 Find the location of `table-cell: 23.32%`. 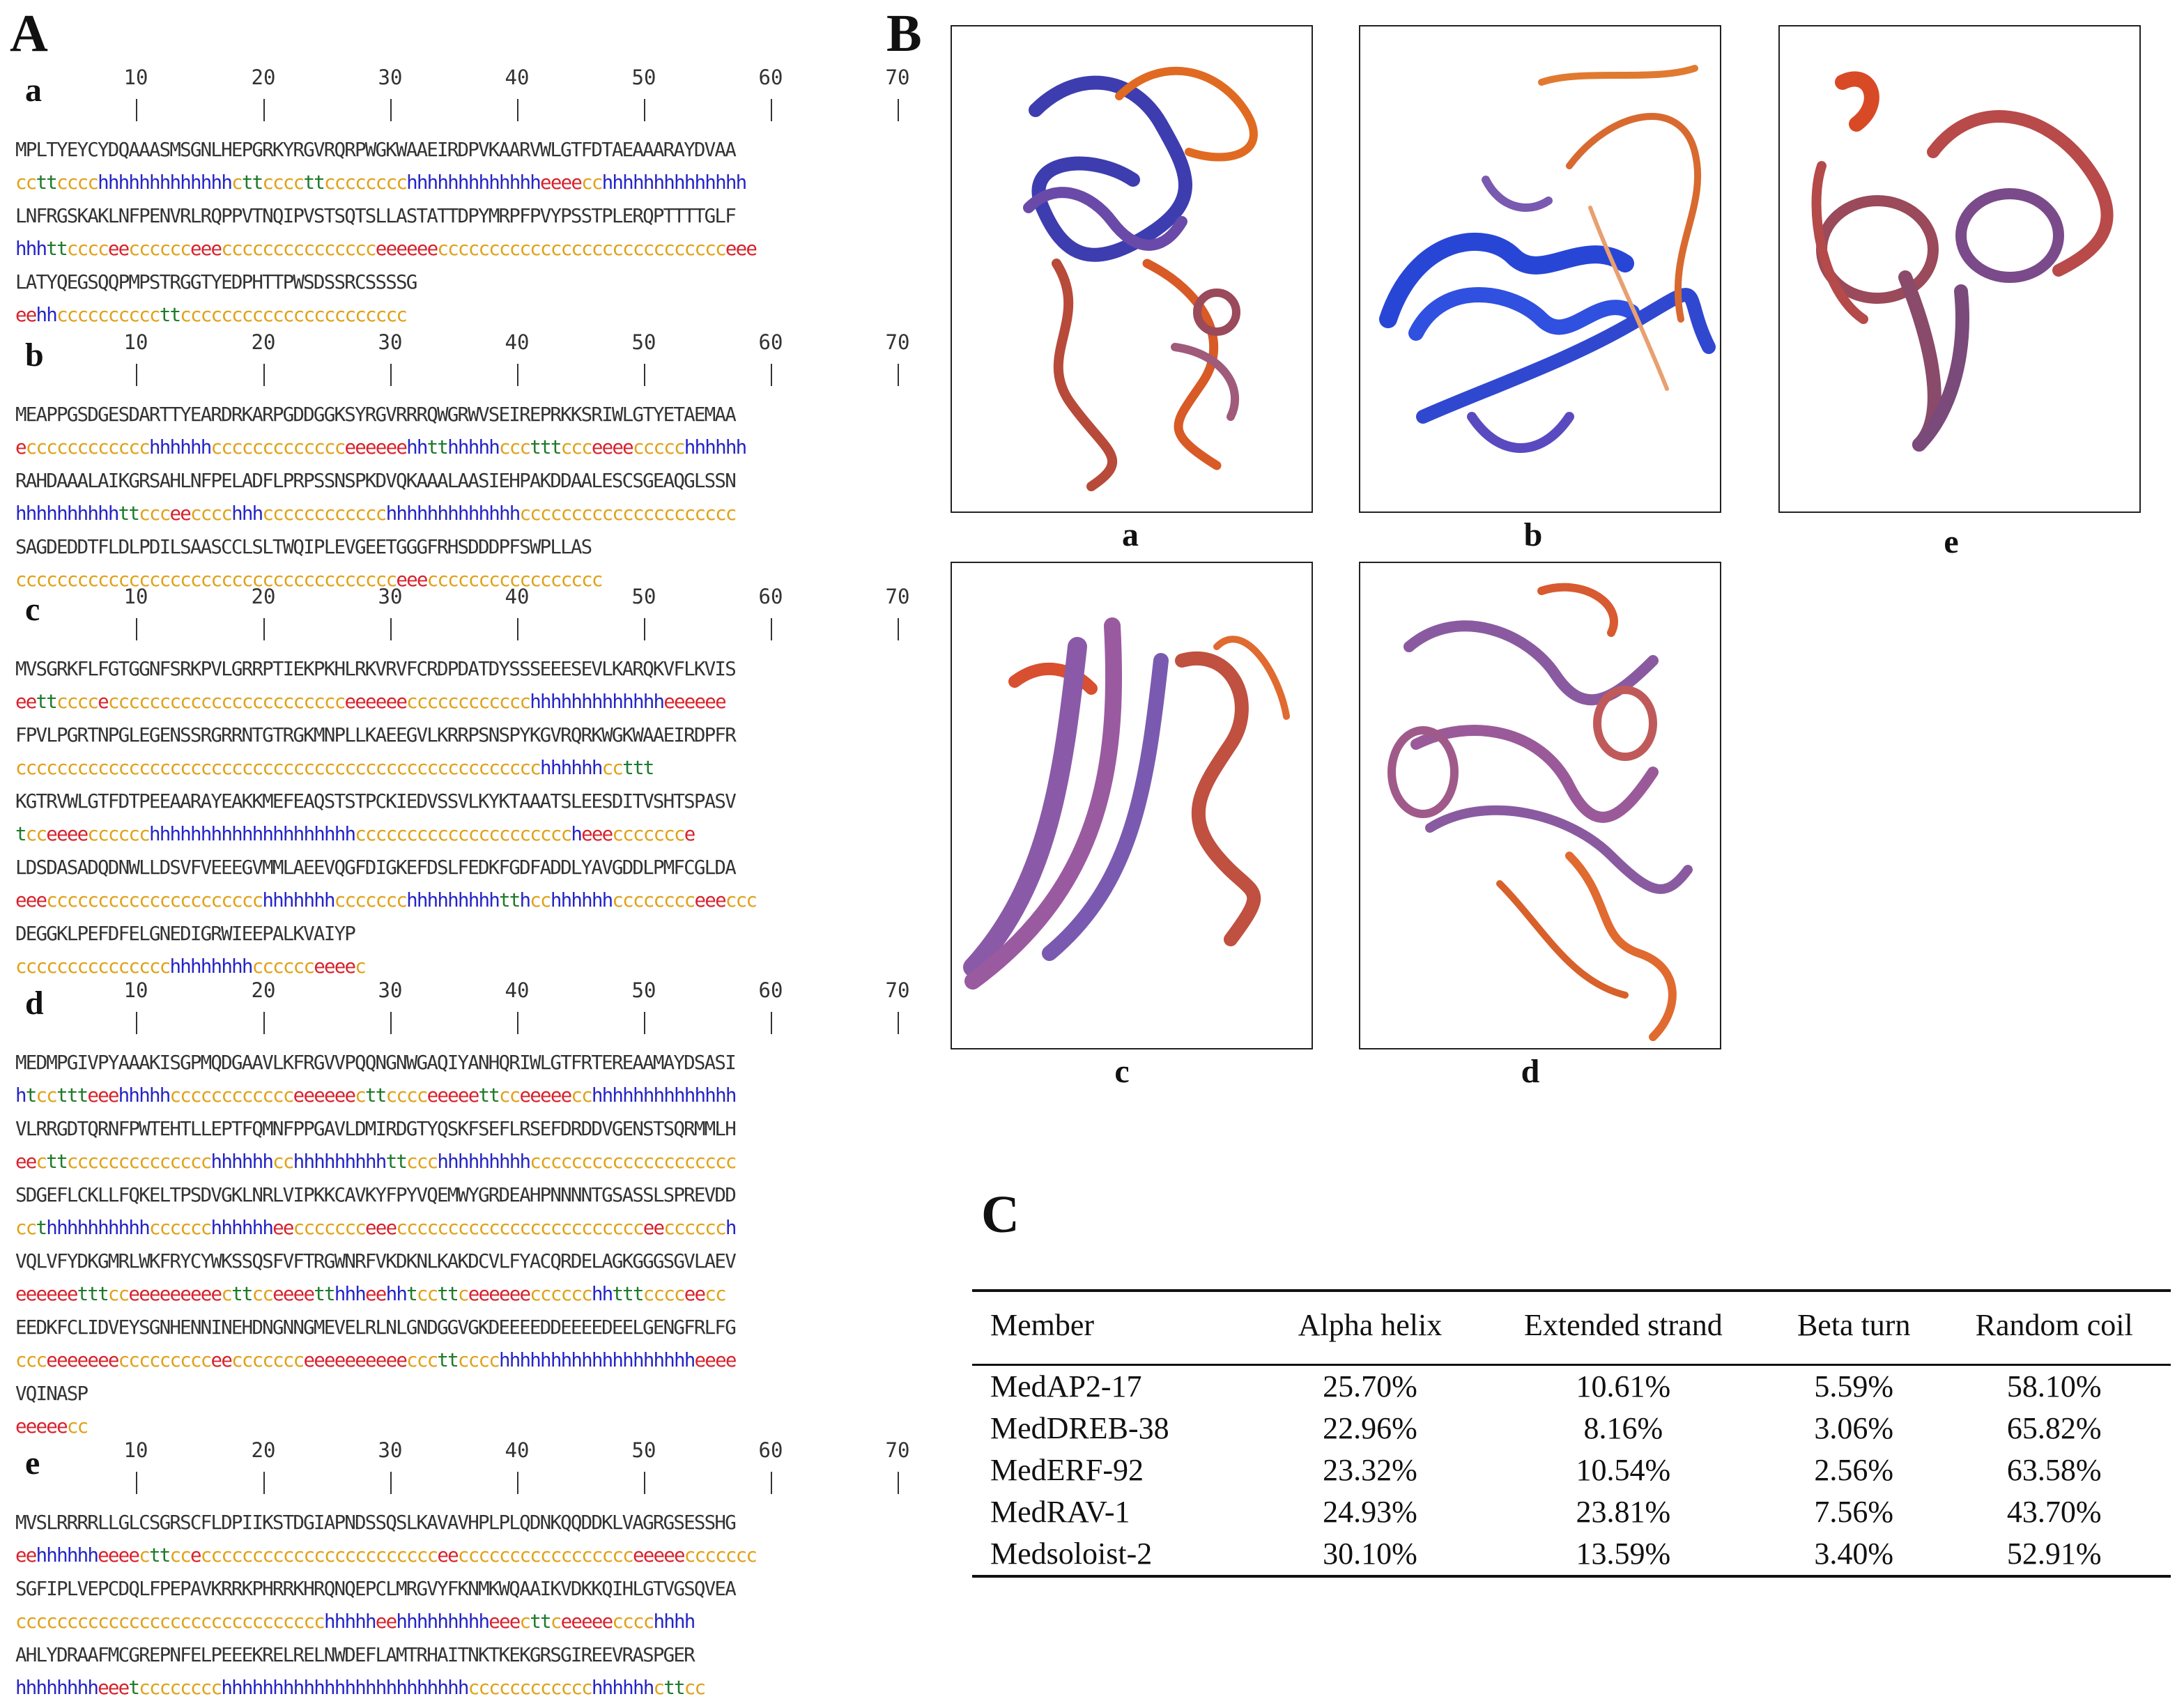

table-cell: 23.32% is located at coordinates (1370, 1470).